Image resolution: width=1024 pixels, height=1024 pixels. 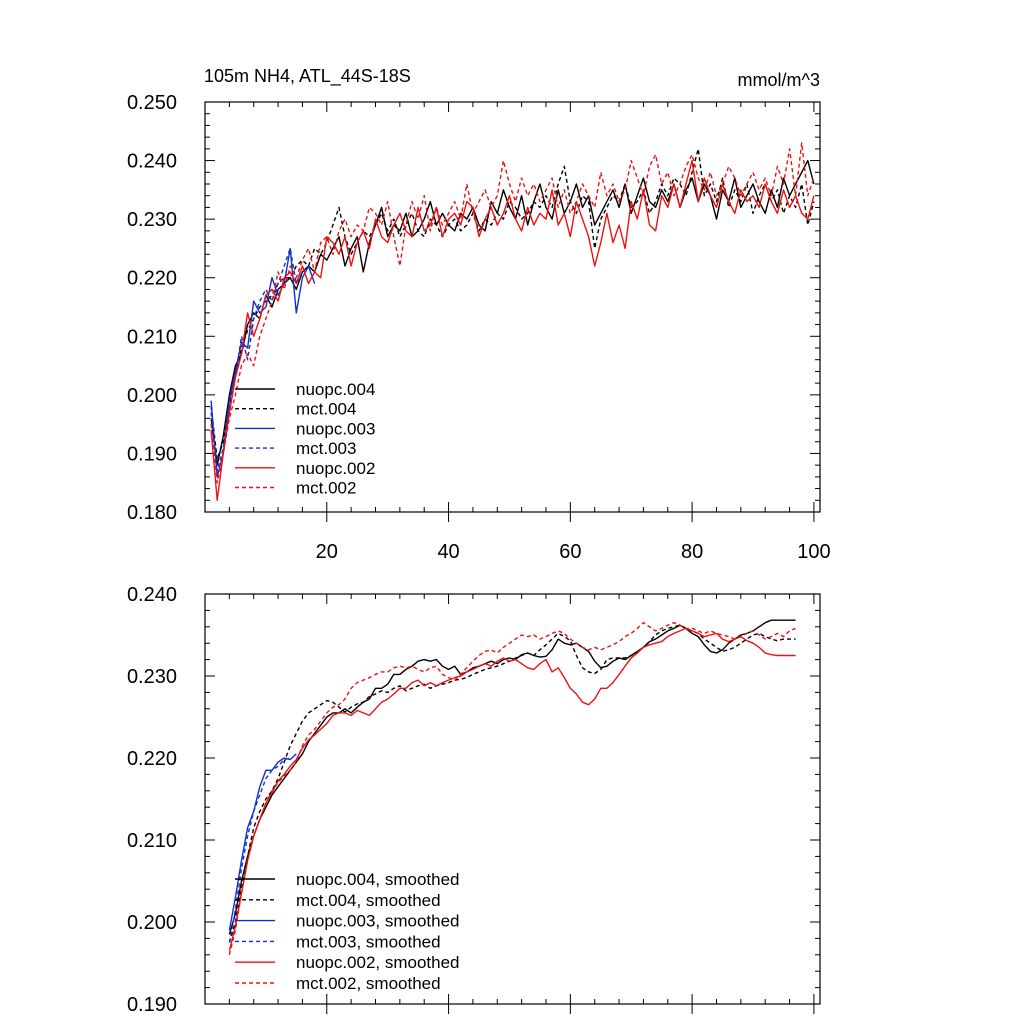 I want to click on legend-label: mct.003, smoothed, so click(x=368, y=941).